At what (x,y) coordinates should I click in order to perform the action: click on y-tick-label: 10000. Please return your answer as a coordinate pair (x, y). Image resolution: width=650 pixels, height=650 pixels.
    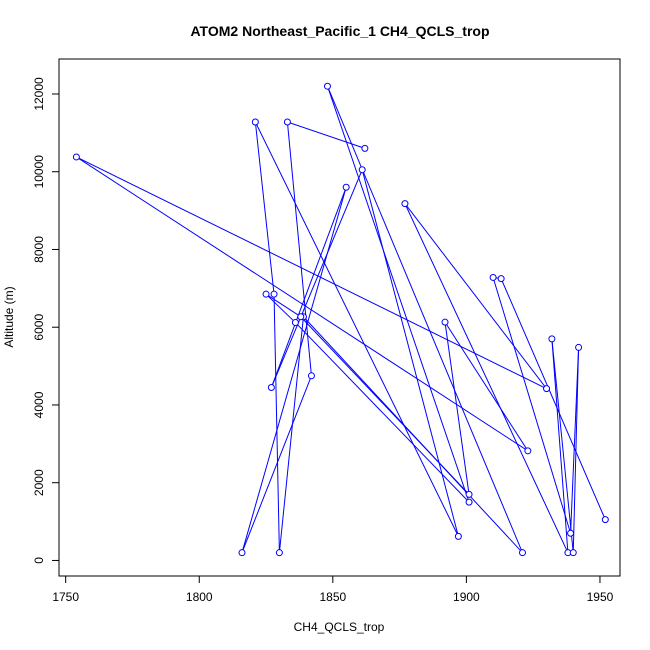
    Looking at the image, I should click on (39, 172).